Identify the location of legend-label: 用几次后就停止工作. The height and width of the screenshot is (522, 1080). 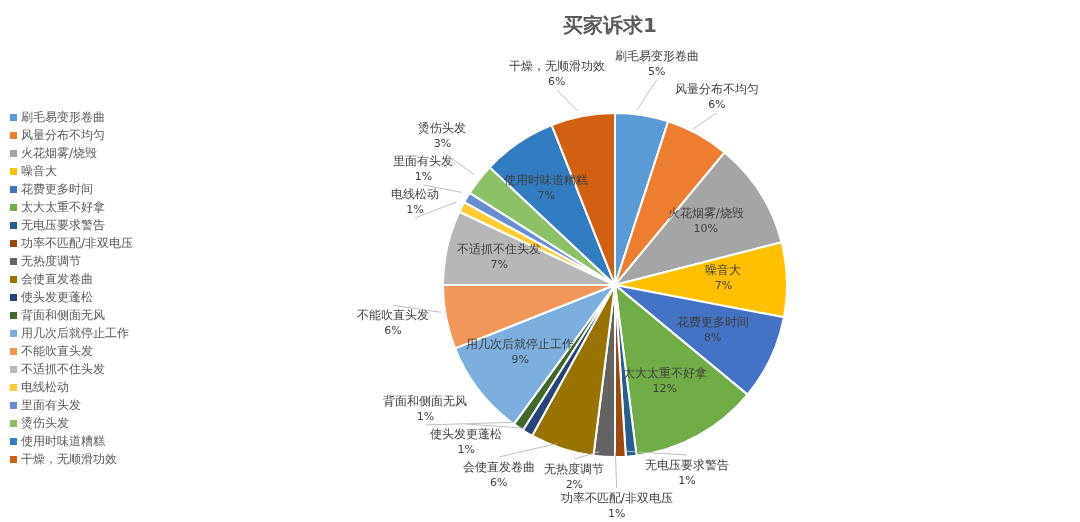
(75, 333).